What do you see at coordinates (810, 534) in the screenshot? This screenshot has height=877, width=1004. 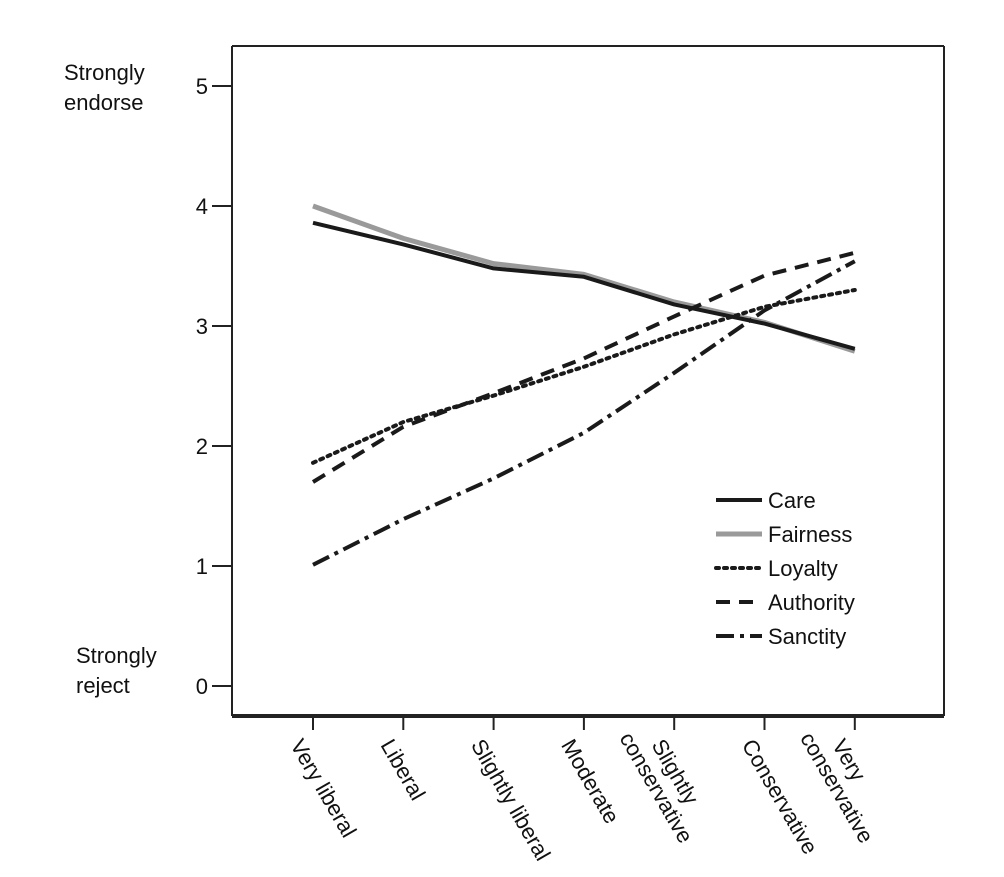 I see `legend-label-fairness: Fairness` at bounding box center [810, 534].